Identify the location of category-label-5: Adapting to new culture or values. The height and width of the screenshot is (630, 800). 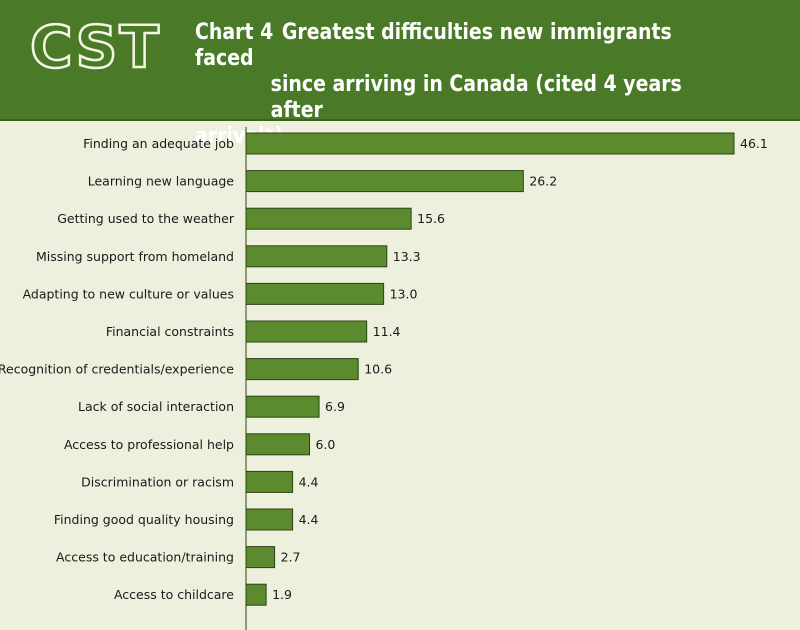
(128, 293).